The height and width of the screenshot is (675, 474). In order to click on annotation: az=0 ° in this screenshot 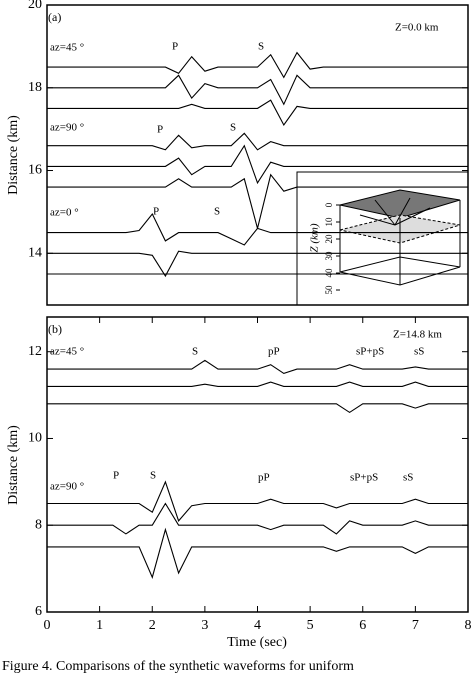, I will do `click(64, 213)`.